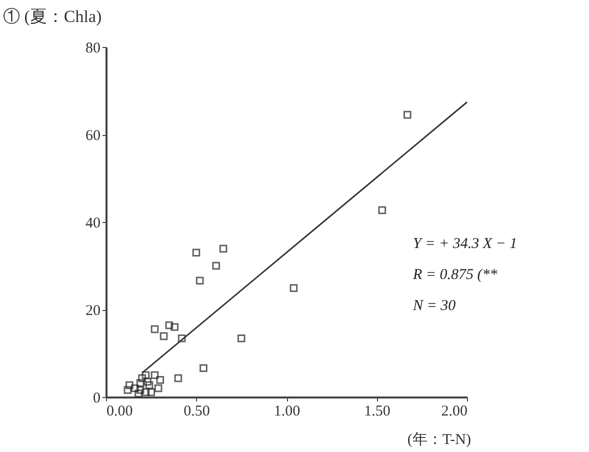 Image resolution: width=589 pixels, height=452 pixels. What do you see at coordinates (93, 48) in the screenshot?
I see `y-tick-label: 80` at bounding box center [93, 48].